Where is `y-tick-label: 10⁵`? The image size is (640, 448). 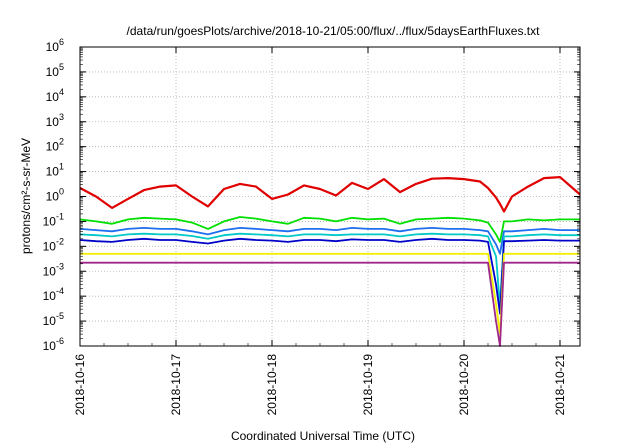
y-tick-label: 10⁵ is located at coordinates (55, 70).